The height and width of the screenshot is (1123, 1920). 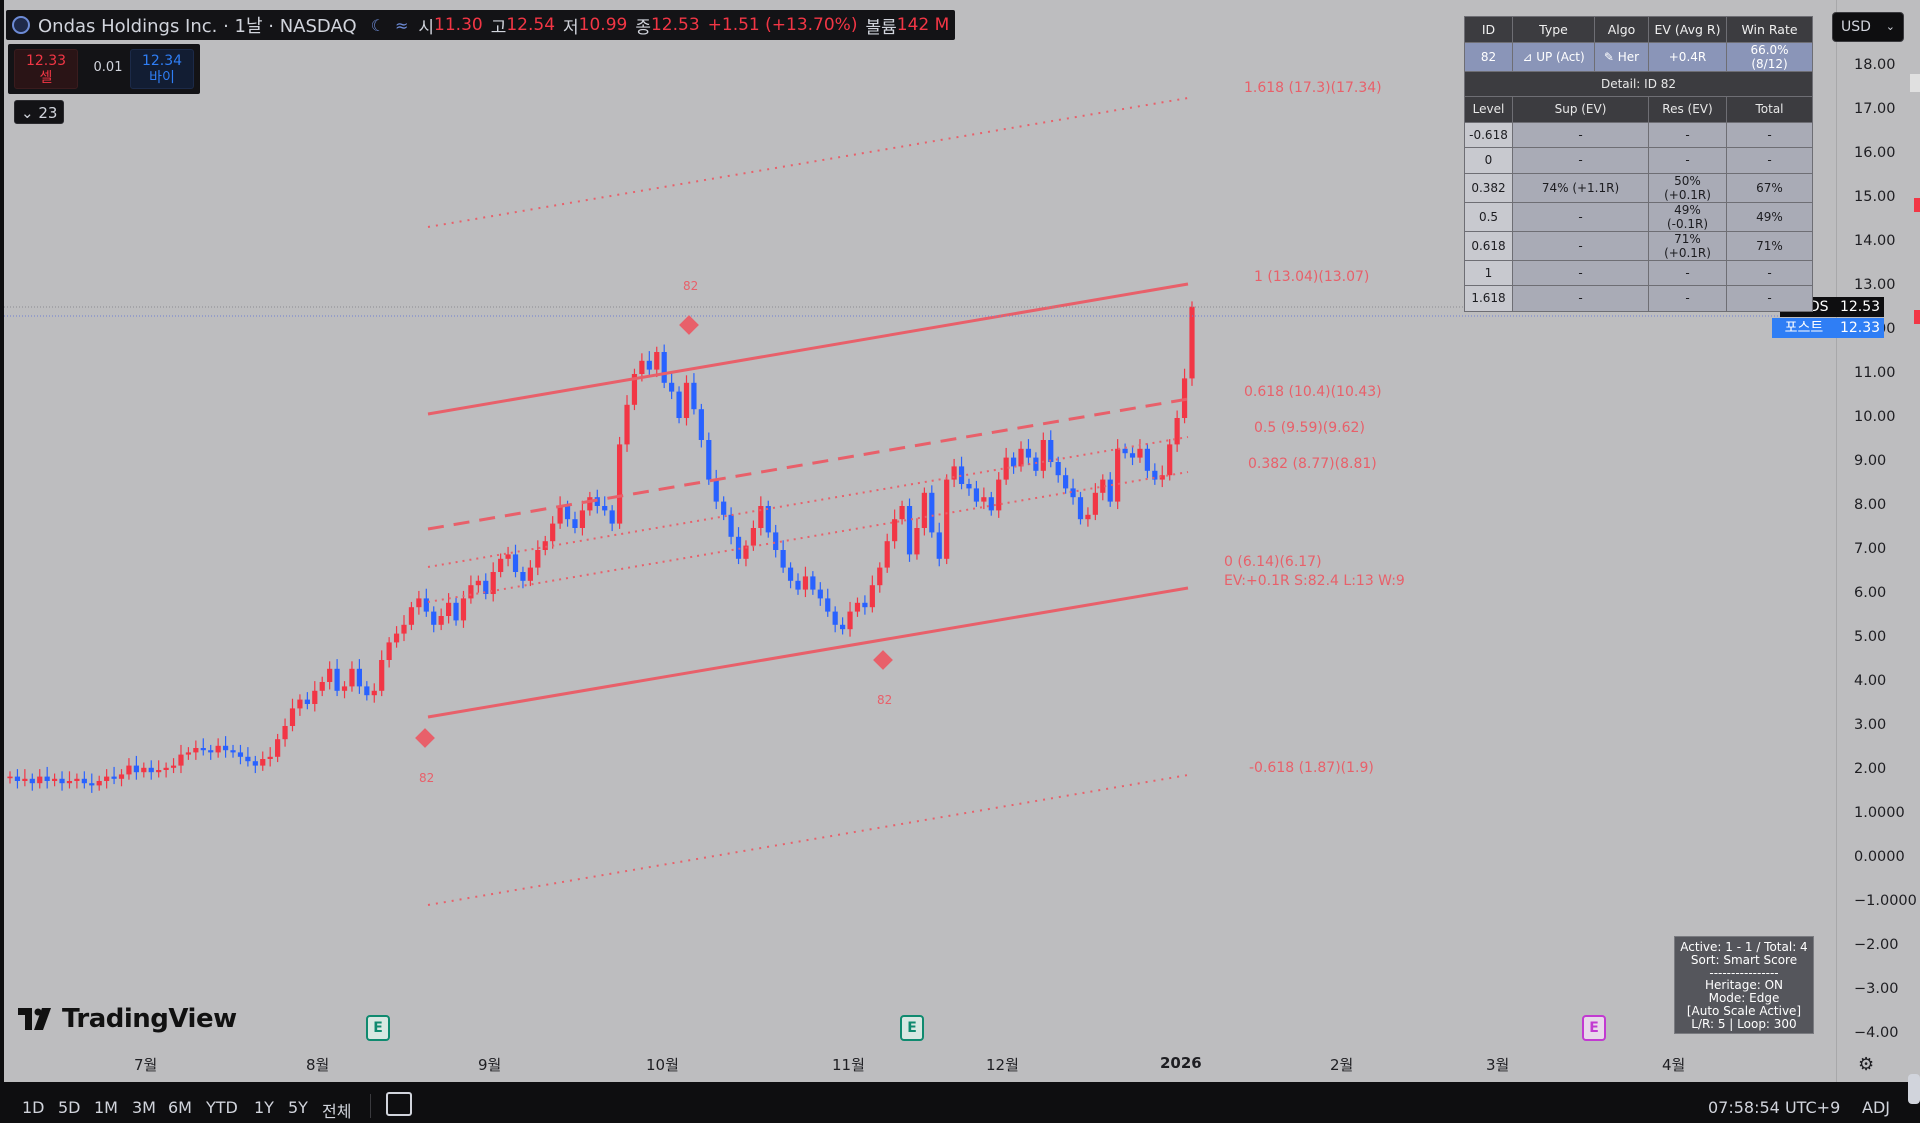 I want to click on col-header: ID, so click(x=1488, y=29).